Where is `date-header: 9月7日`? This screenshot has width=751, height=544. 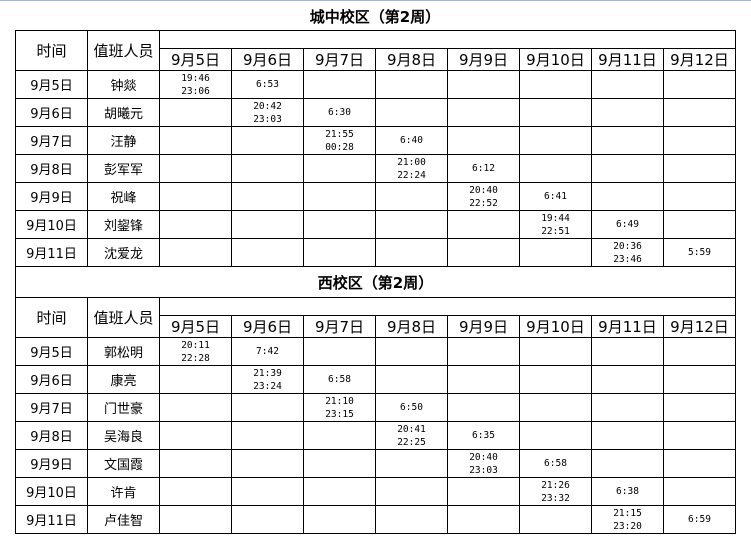 date-header: 9月7日 is located at coordinates (339, 59).